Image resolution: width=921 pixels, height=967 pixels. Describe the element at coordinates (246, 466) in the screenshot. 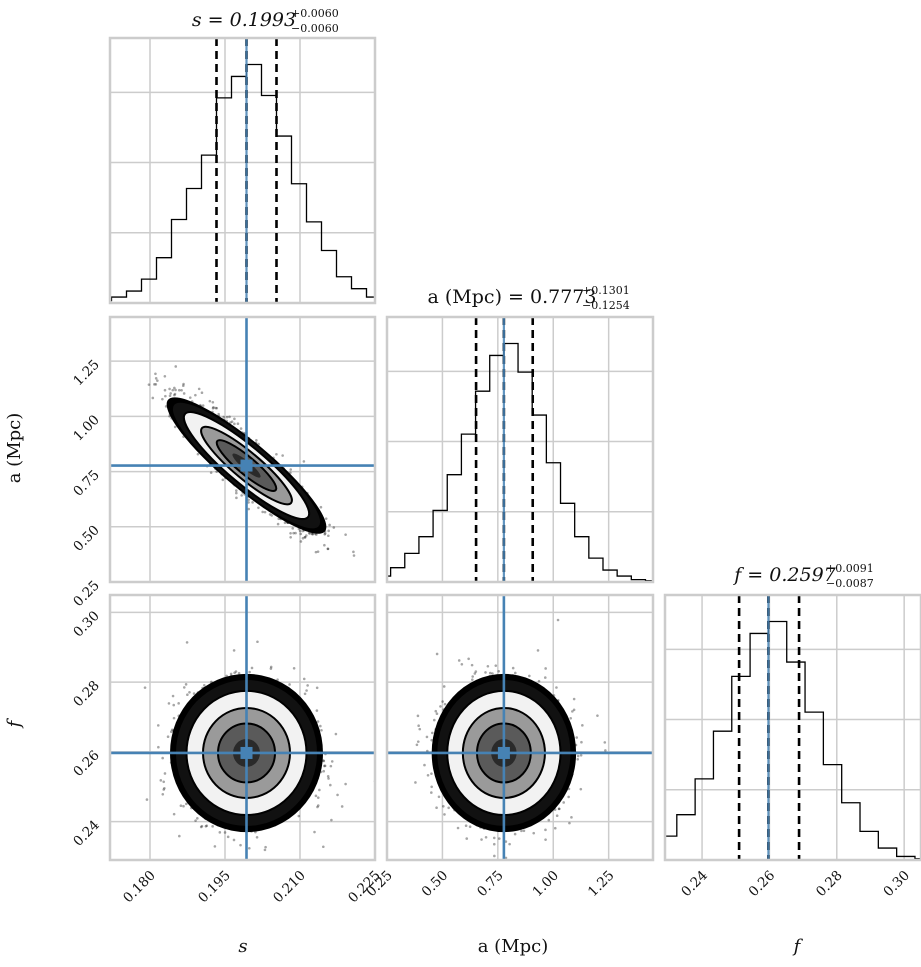

I see `contour-line` at that location.